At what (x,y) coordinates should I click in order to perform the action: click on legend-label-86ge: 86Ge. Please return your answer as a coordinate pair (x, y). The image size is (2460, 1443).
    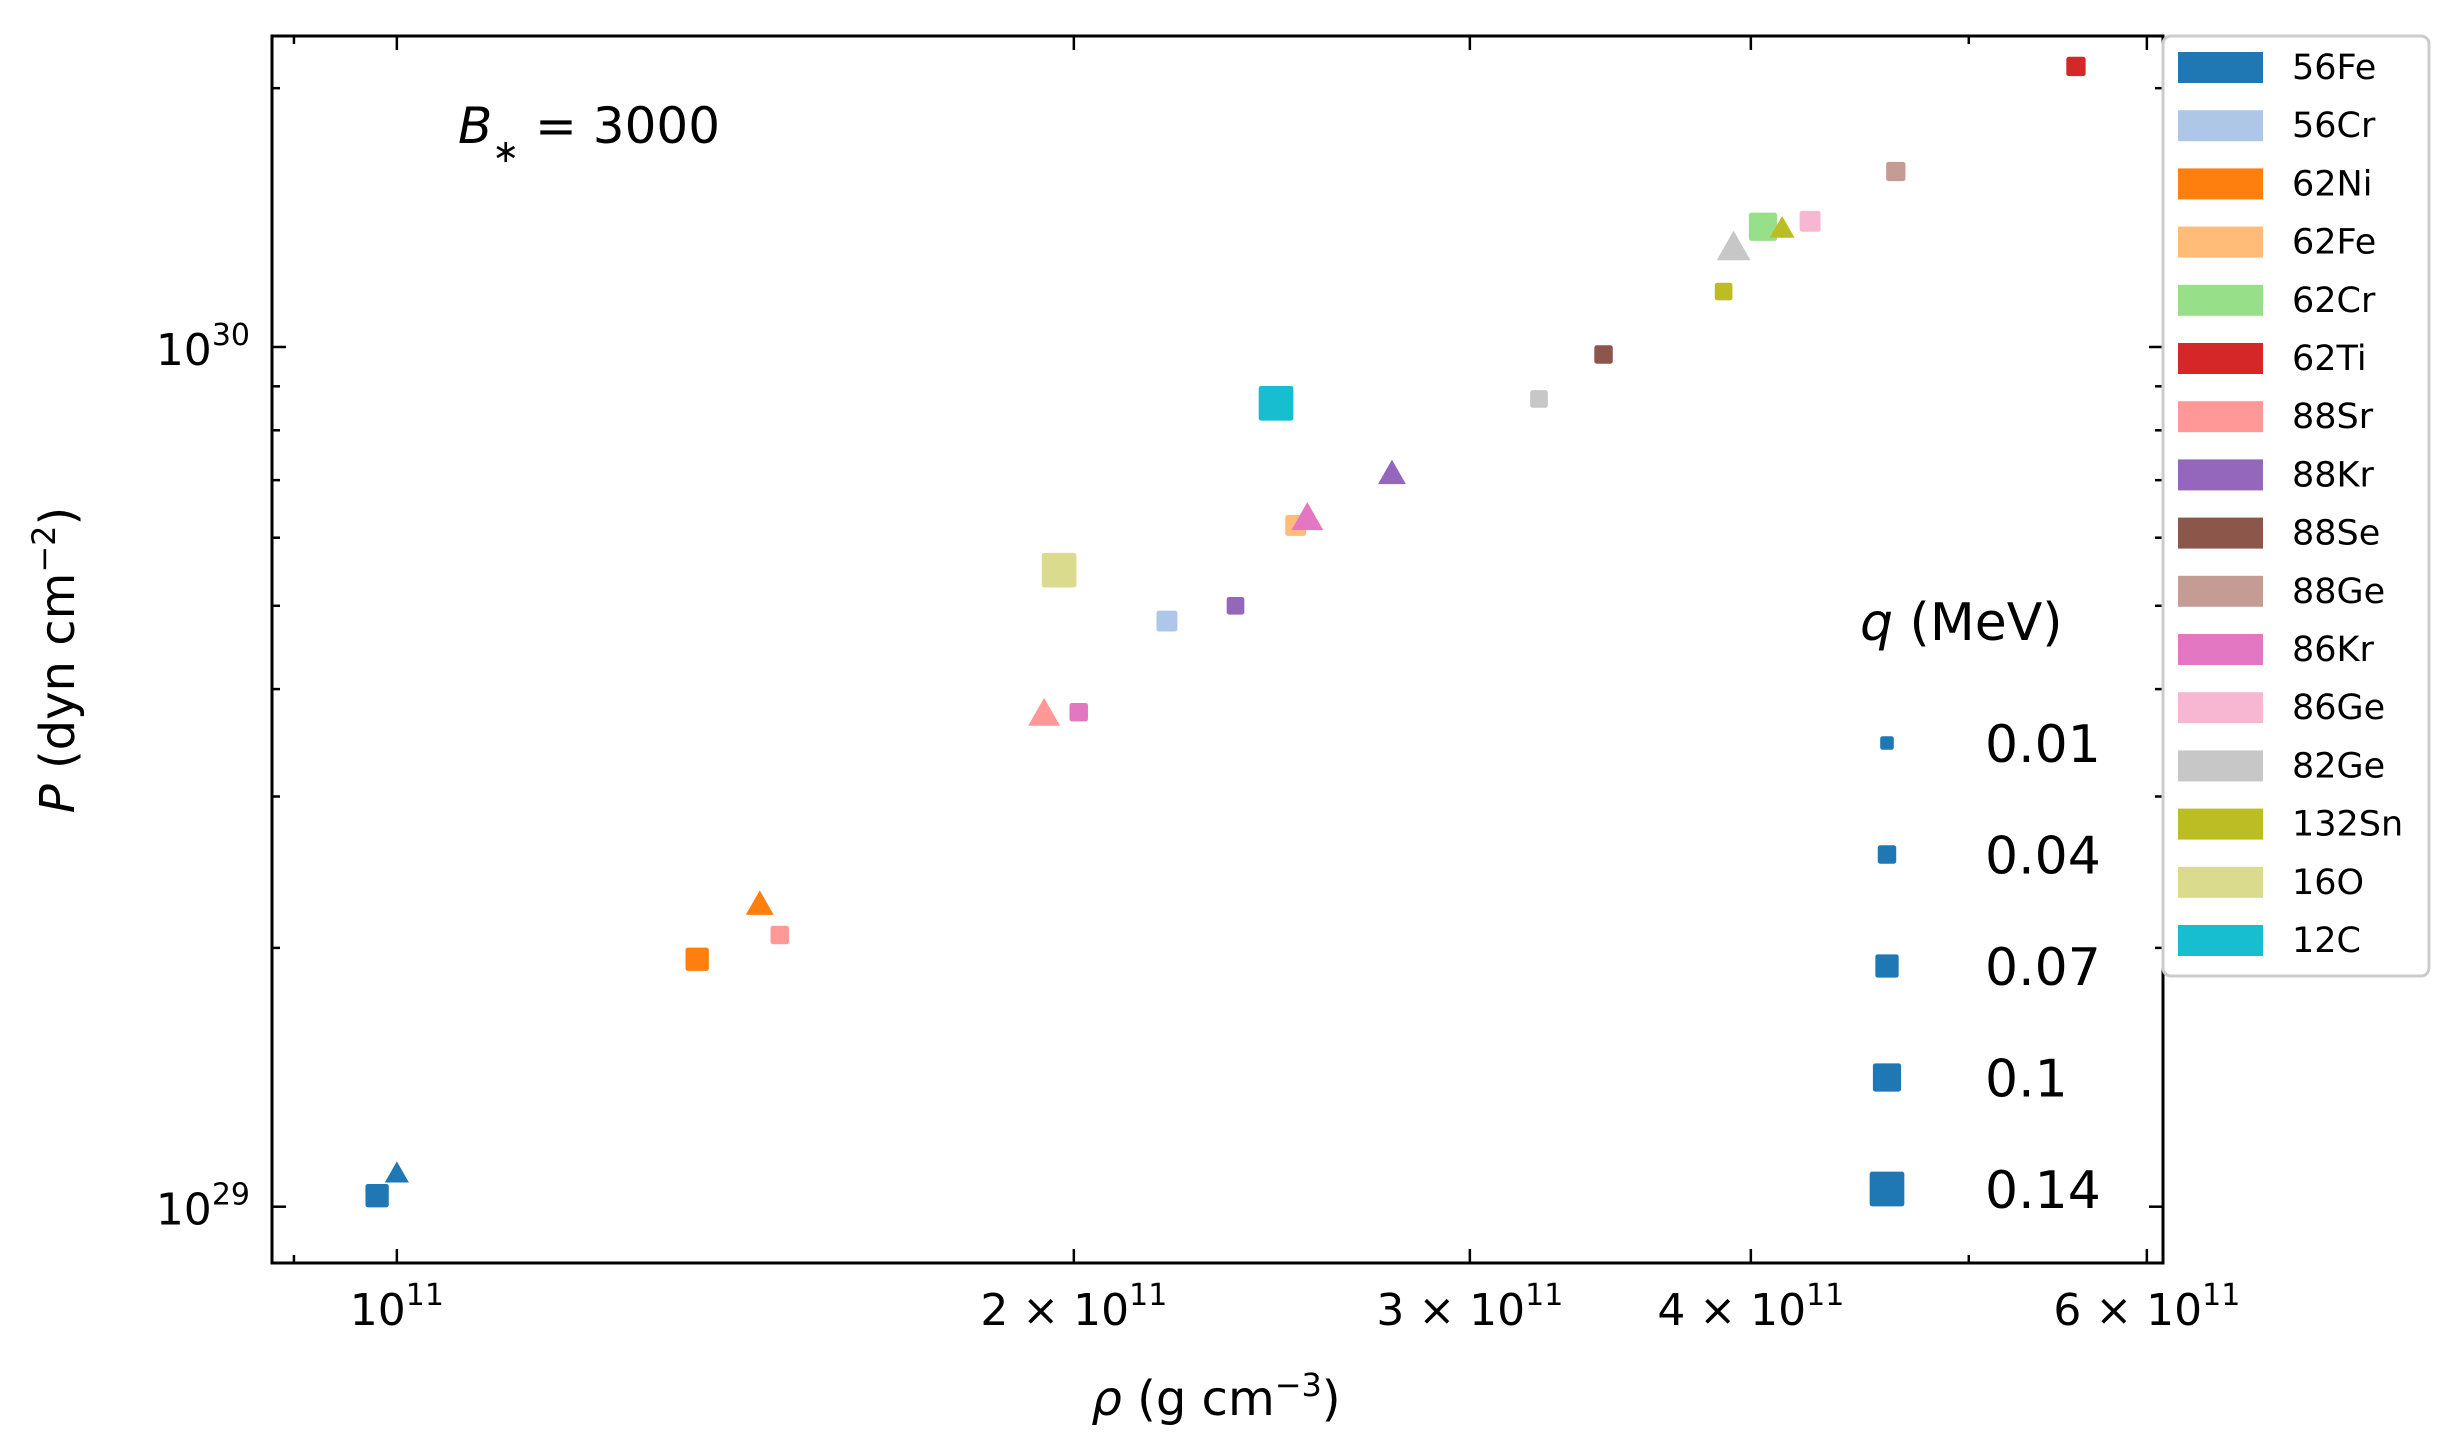
    Looking at the image, I should click on (2338, 708).